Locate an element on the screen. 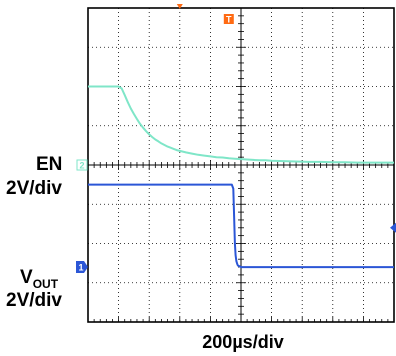 The width and height of the screenshot is (396, 356). trigger-marker: T is located at coordinates (228, 19).